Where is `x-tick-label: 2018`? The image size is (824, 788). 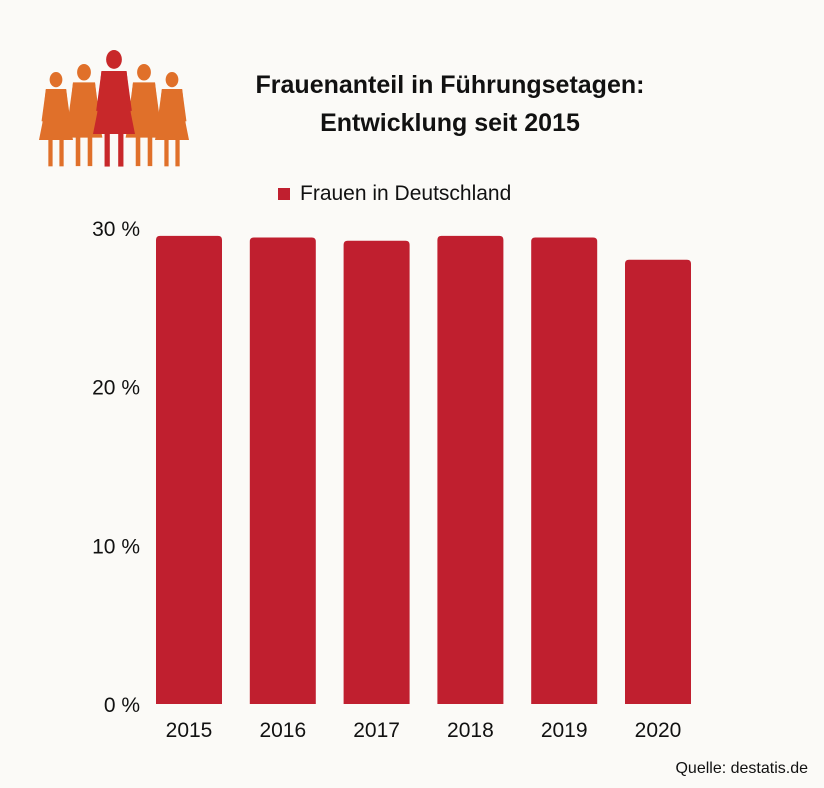 x-tick-label: 2018 is located at coordinates (470, 730).